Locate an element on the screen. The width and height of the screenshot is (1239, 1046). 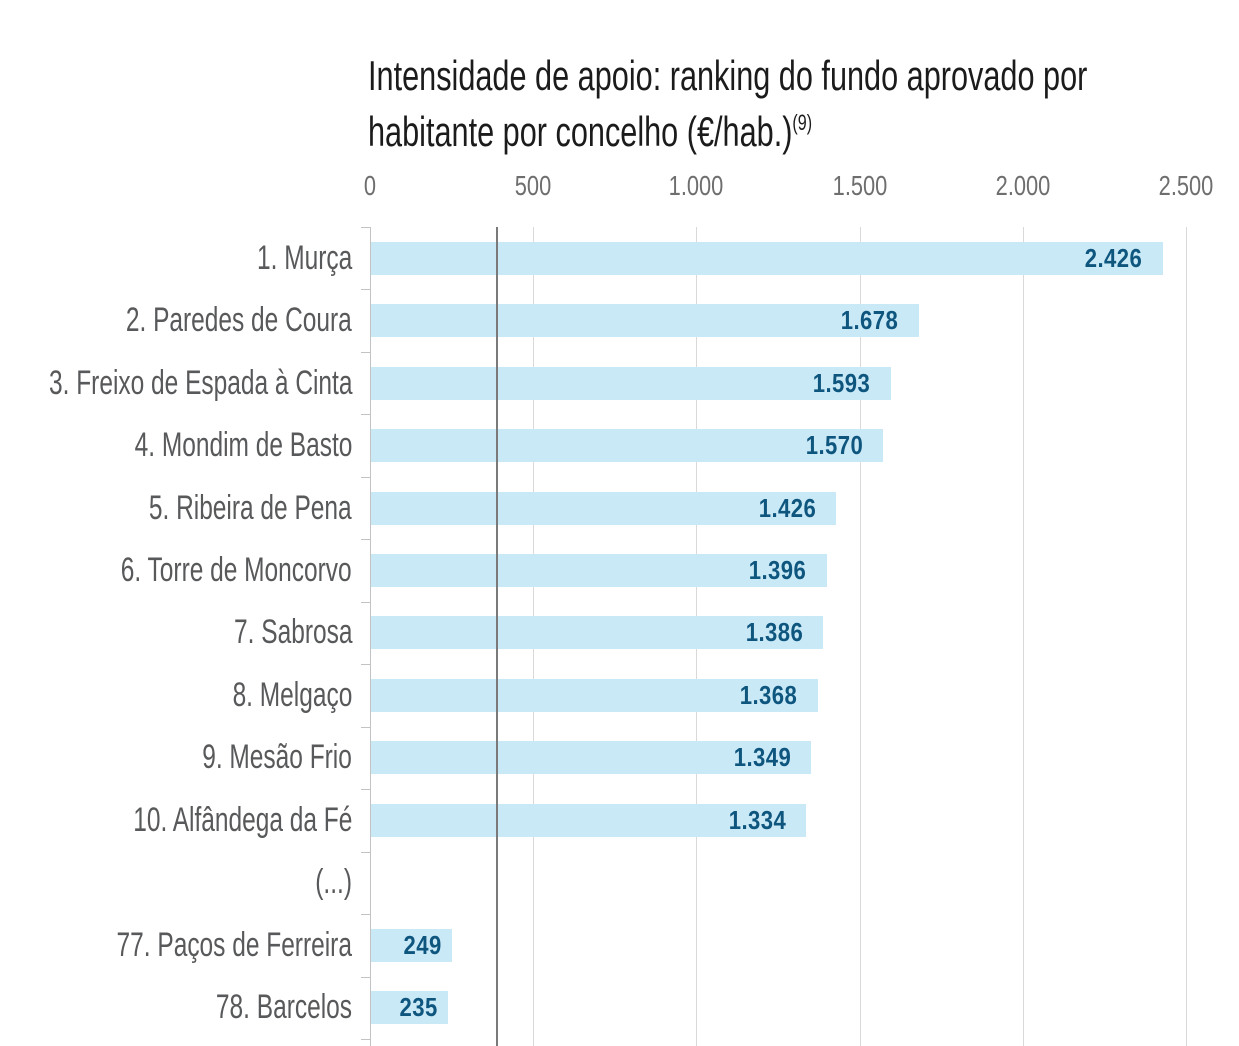
category-label-text: 10. Alfândega da Fé is located at coordinates (242, 819).